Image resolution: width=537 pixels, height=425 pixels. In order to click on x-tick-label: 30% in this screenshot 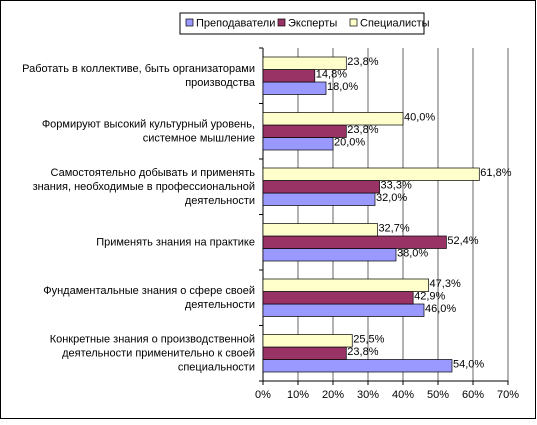, I will do `click(368, 395)`.